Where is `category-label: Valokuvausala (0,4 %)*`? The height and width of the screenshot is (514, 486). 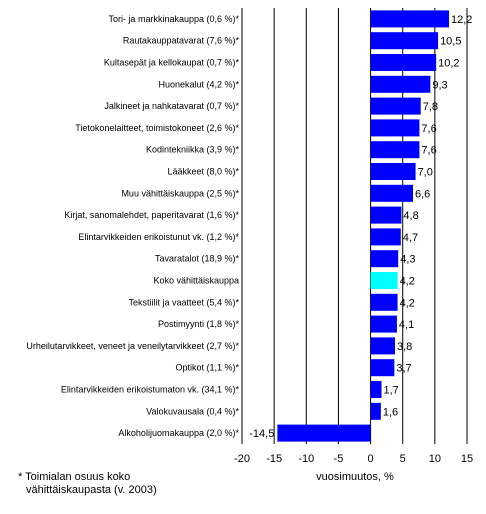 category-label: Valokuvausala (0,4 %)* is located at coordinates (192, 411).